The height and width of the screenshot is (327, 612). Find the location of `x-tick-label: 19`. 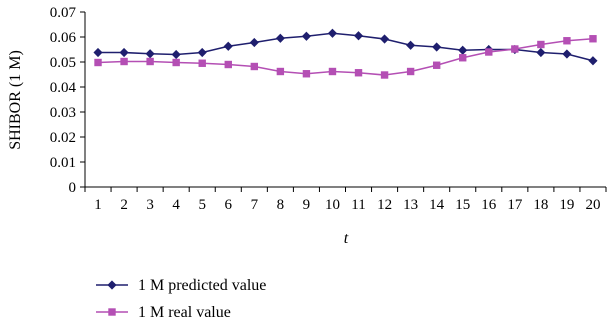

x-tick-label: 19 is located at coordinates (566, 205).